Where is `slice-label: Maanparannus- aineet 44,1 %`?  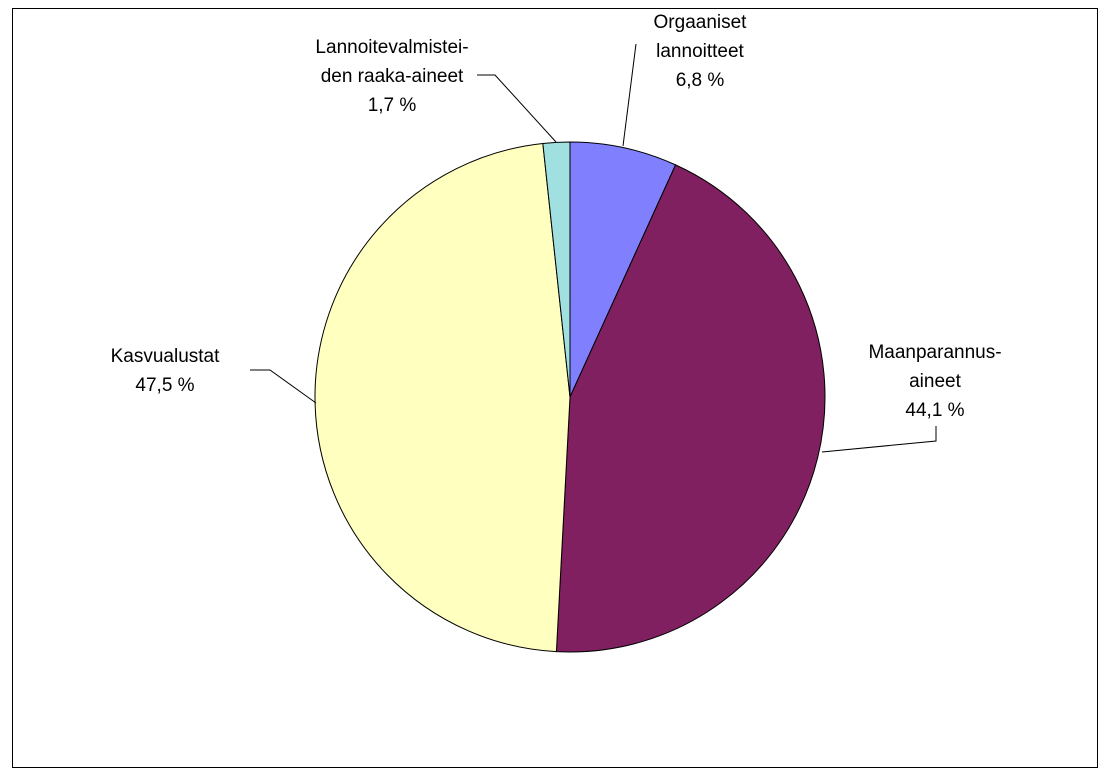
slice-label: Maanparannus- aineet 44,1 % is located at coordinates (934, 381).